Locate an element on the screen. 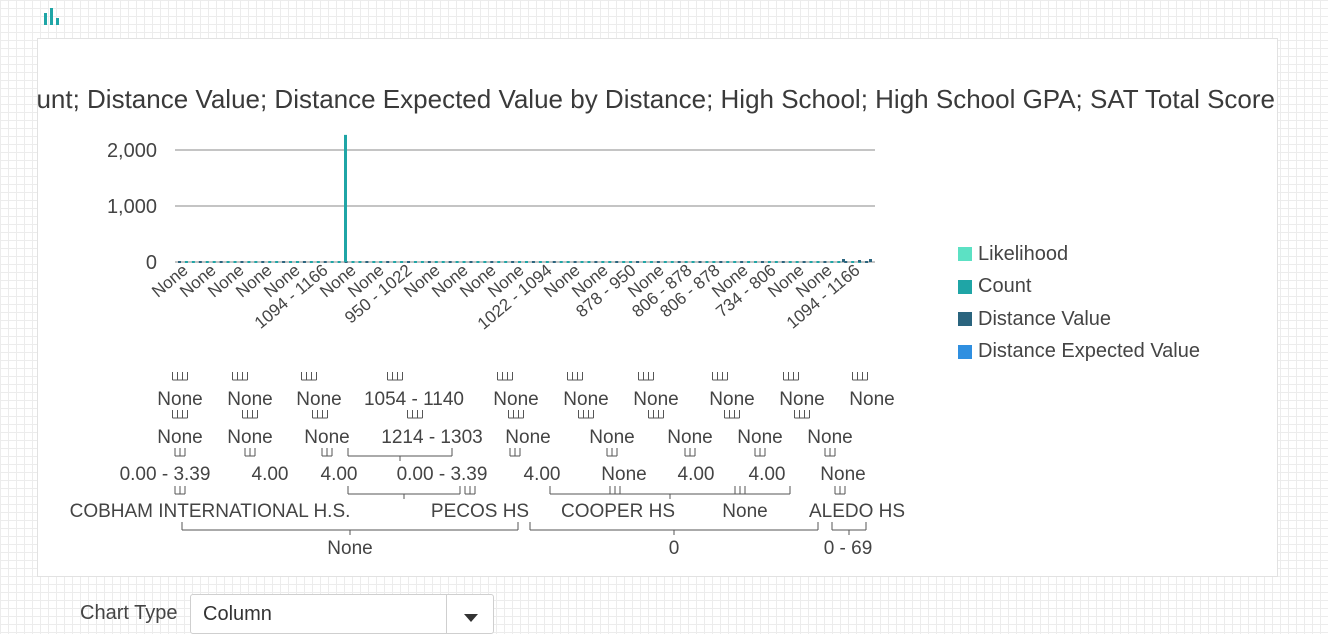 This screenshot has width=1328, height=634. hierarchy-label-level2: 1214 - 1303 is located at coordinates (431, 437).